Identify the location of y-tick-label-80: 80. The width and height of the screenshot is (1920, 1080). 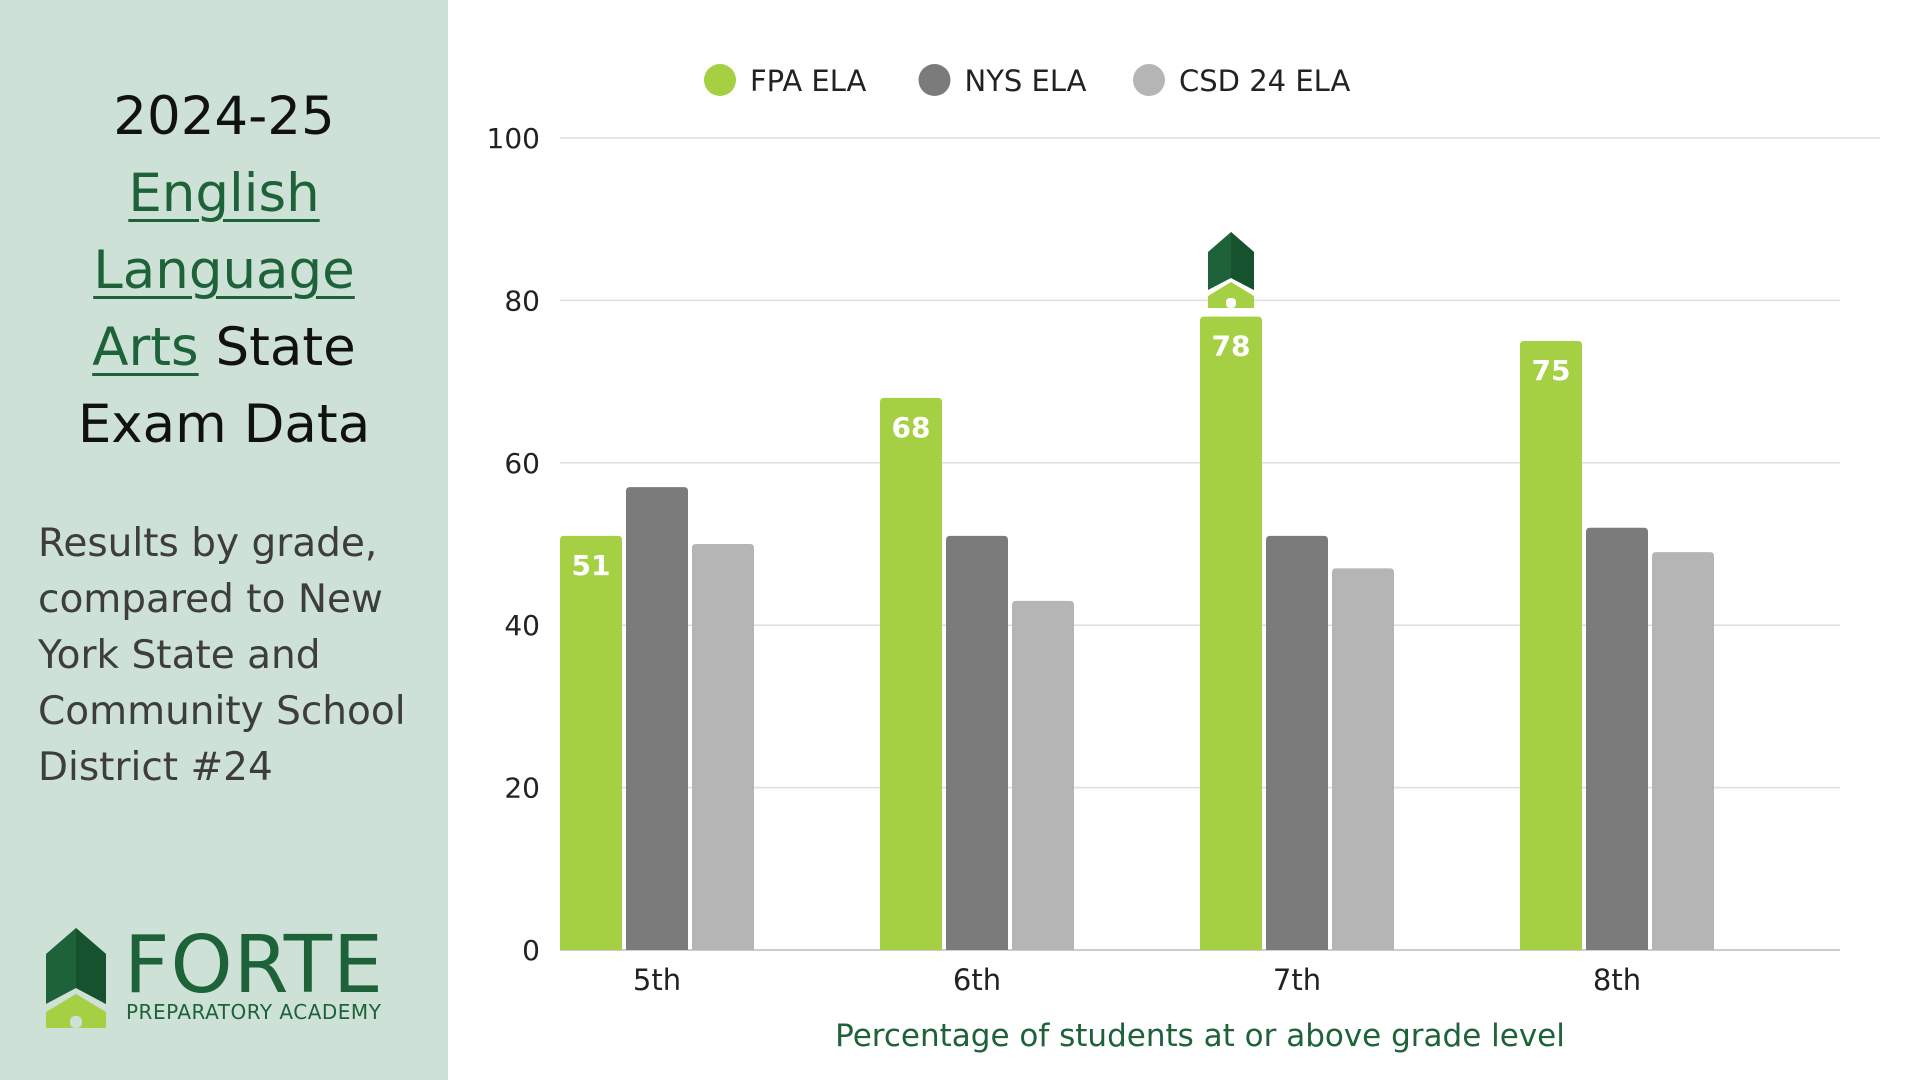
(522, 300).